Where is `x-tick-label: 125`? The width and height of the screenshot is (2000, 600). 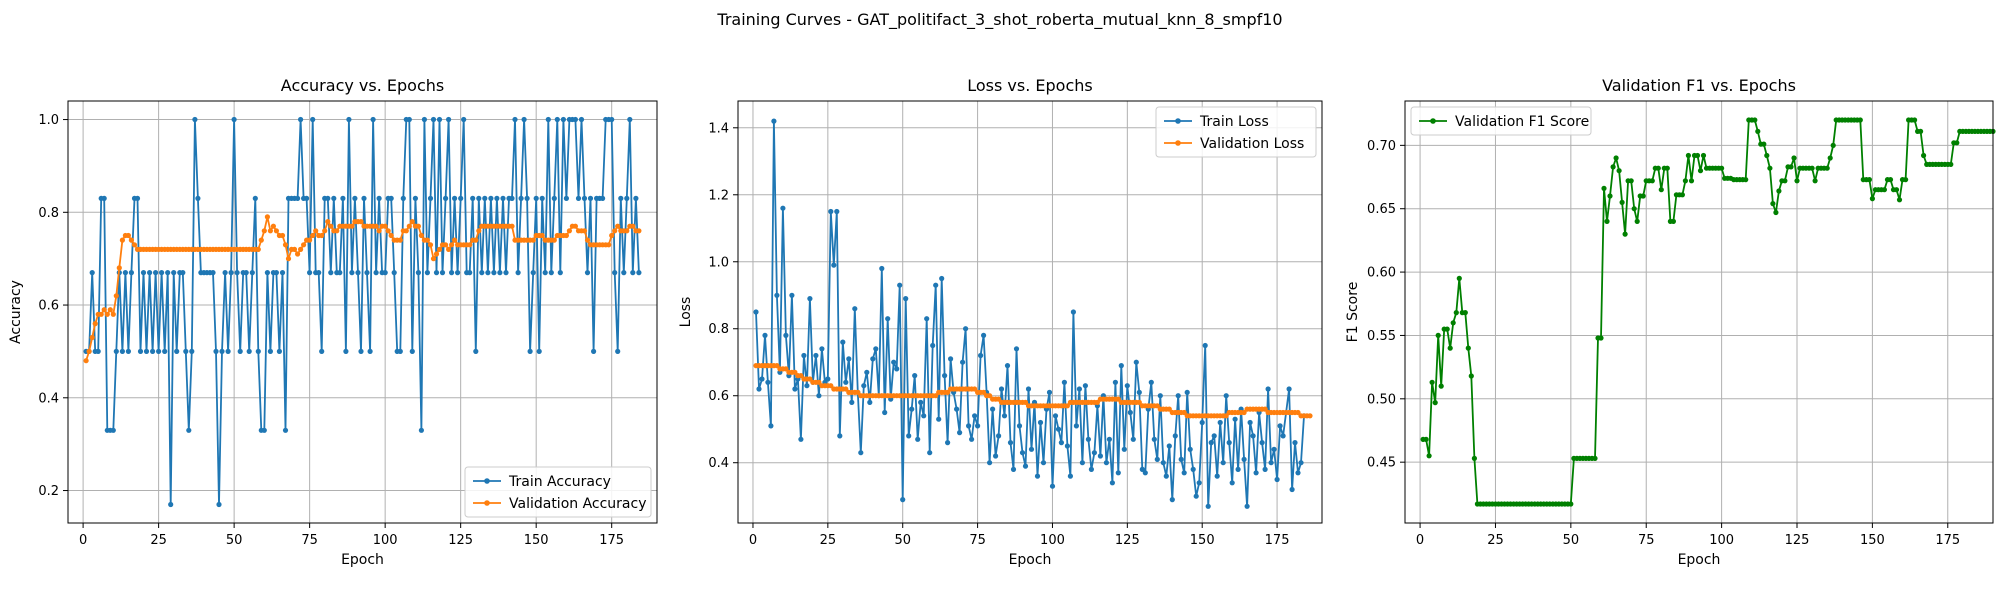
x-tick-label: 125 is located at coordinates (1127, 540).